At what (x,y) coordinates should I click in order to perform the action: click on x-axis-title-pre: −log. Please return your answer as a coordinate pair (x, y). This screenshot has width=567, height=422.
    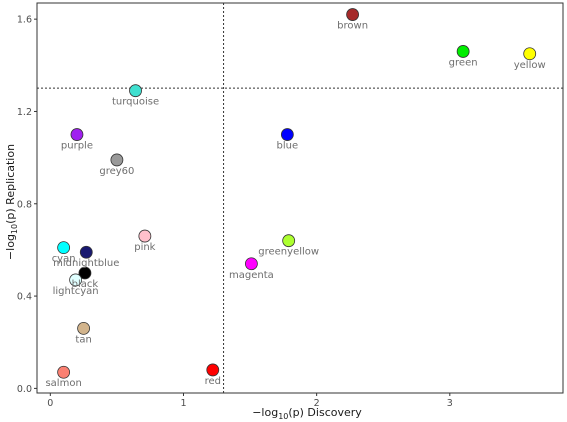
    Looking at the image, I should click on (265, 412).